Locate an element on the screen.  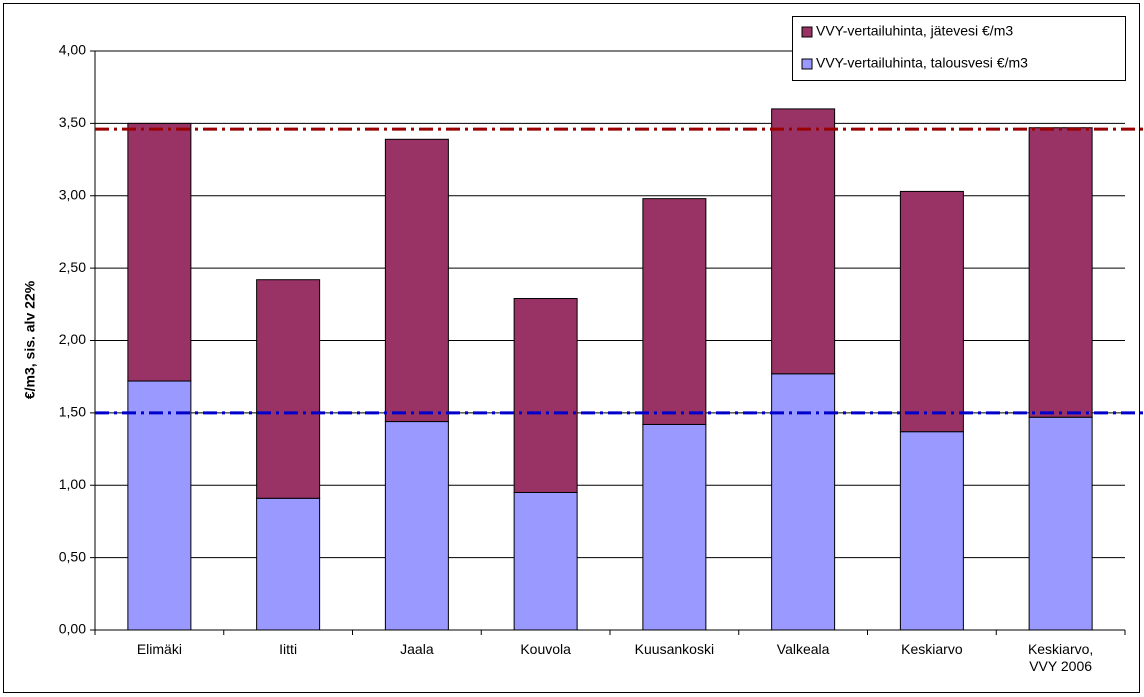
y-tick-label: 1,50 is located at coordinates (72, 412).